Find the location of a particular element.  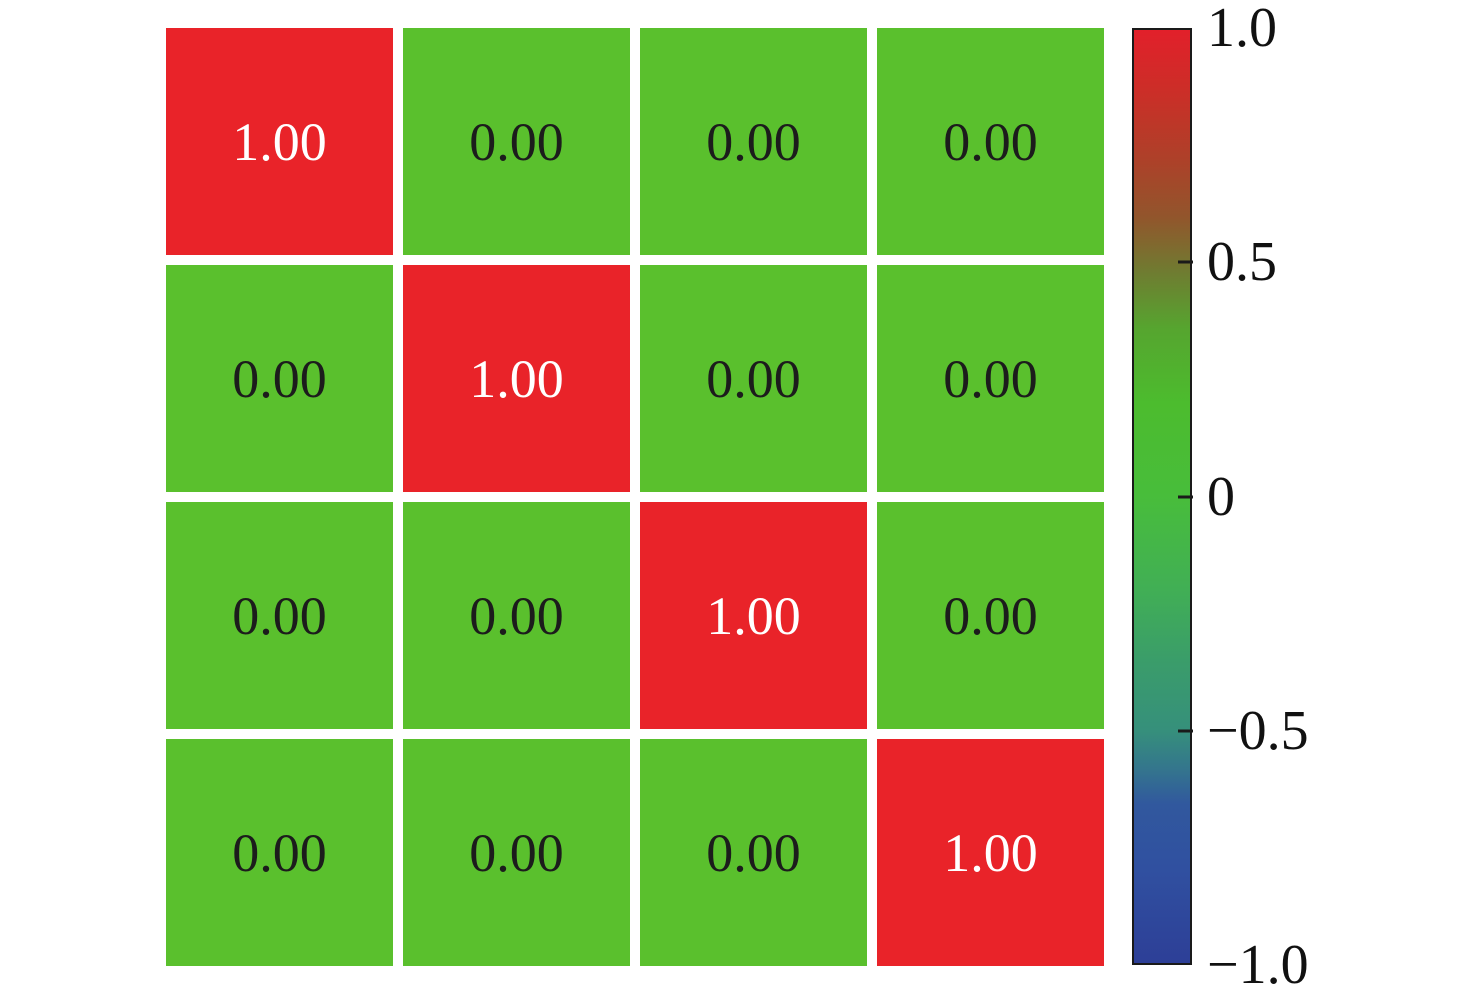

heatmap-cell-r3c3: 1.00 is located at coordinates (990, 852).